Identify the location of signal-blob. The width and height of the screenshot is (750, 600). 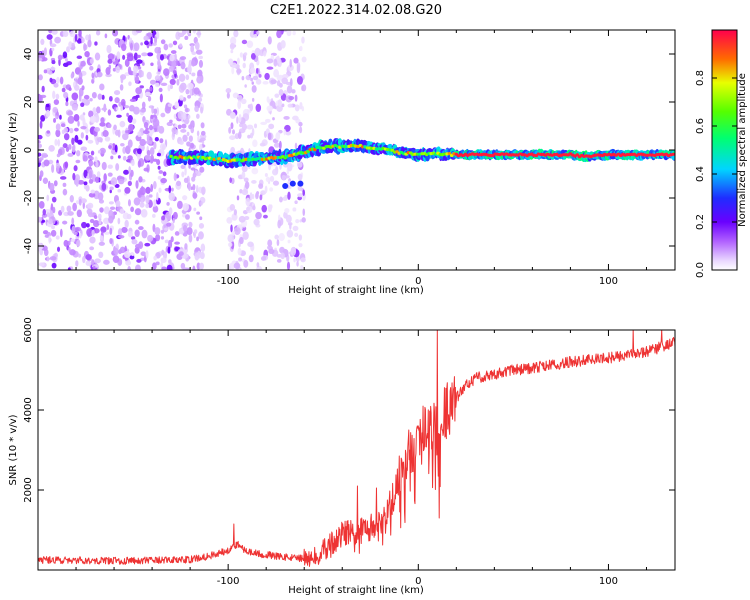
(292, 183).